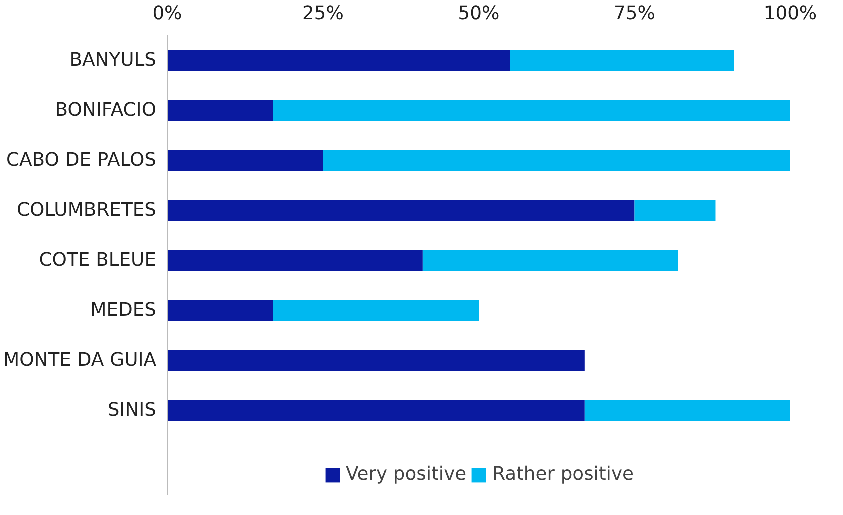  Describe the element at coordinates (406, 474) in the screenshot. I see `legend-label: Very positive` at that location.